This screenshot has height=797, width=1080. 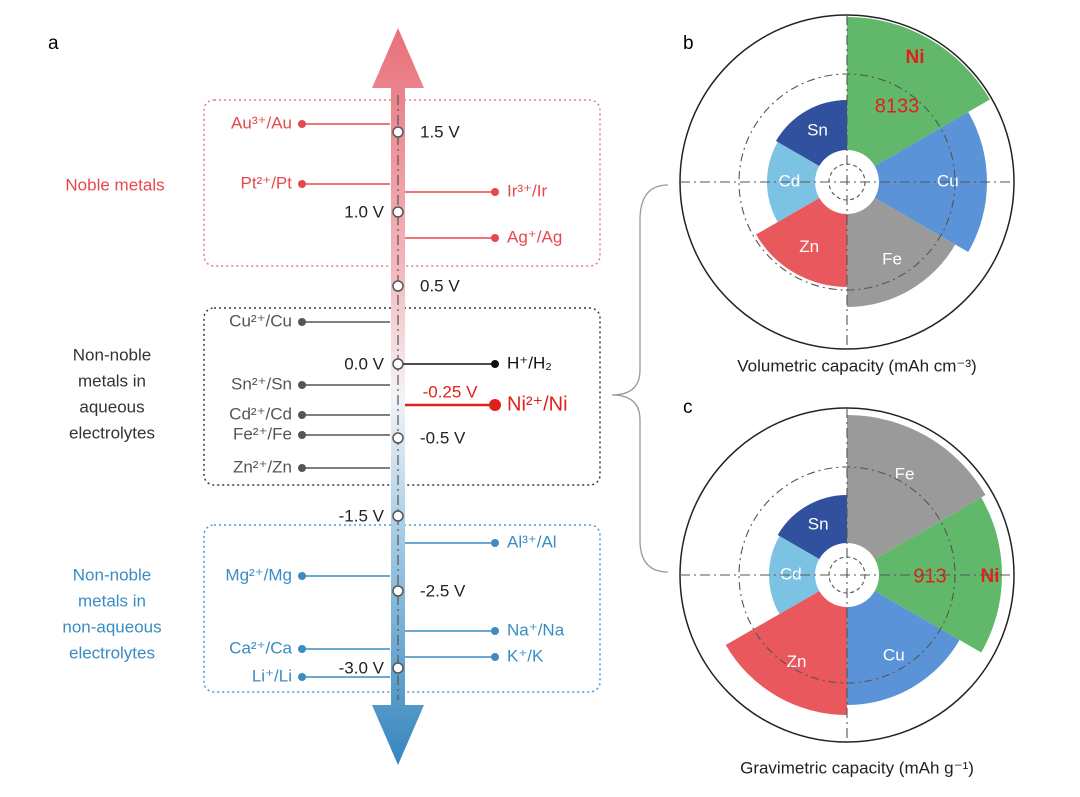 I want to click on couple-label: Cd²⁺/Cd, so click(x=260, y=413).